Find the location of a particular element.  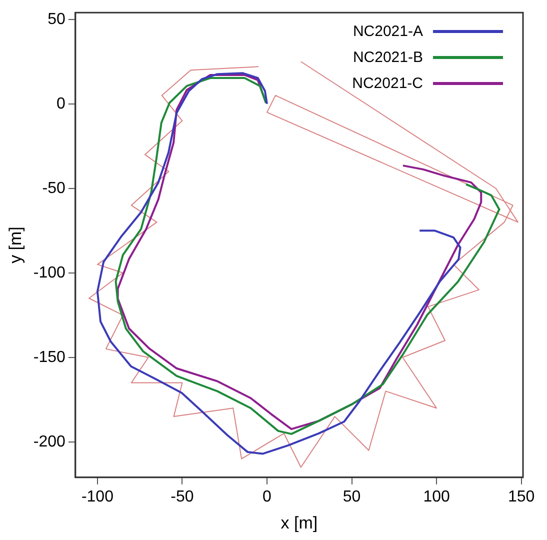

x-tick-label: 0 is located at coordinates (267, 497).